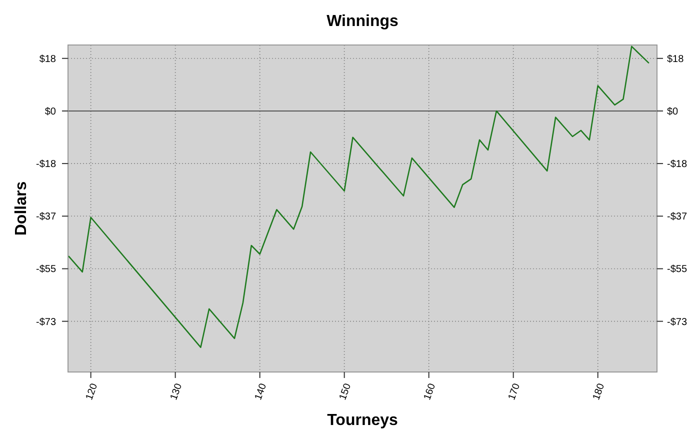  I want to click on y-tick-label: -$73, so click(46, 322).